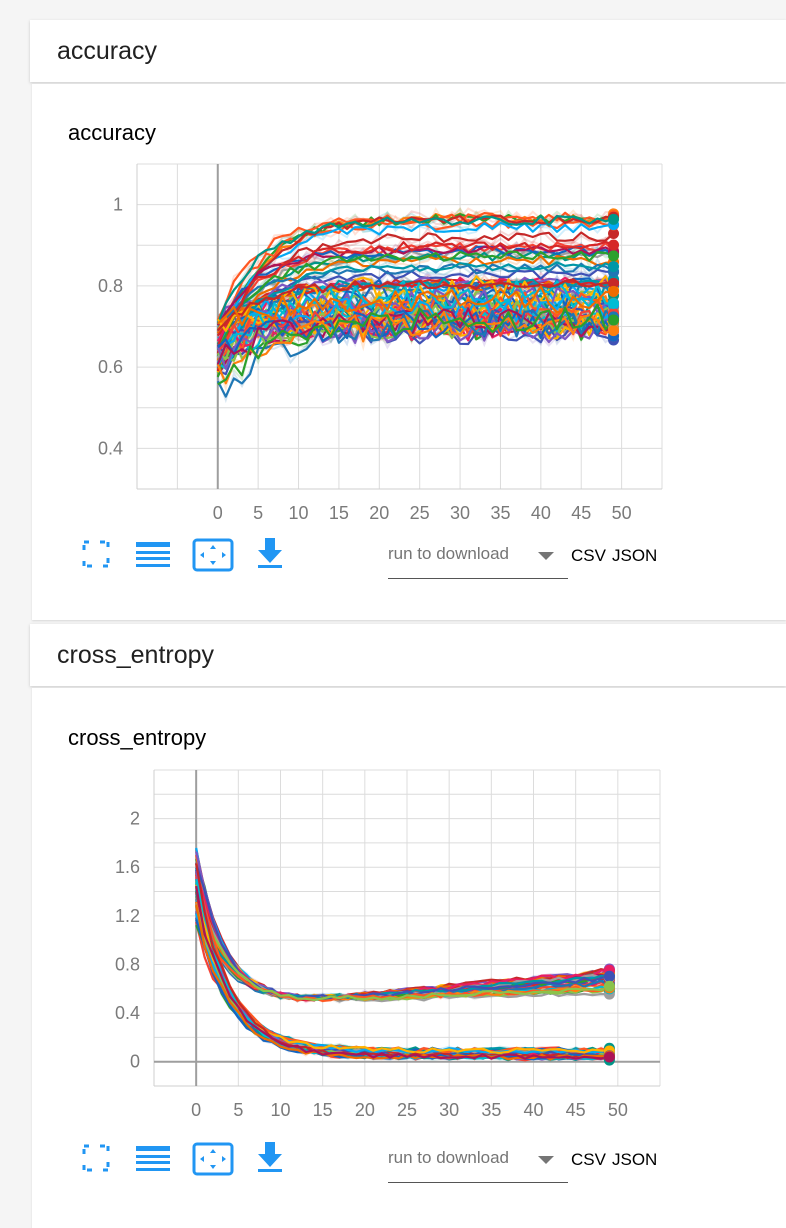 The height and width of the screenshot is (1228, 786). I want to click on y-tick-label: 0, so click(135, 1062).